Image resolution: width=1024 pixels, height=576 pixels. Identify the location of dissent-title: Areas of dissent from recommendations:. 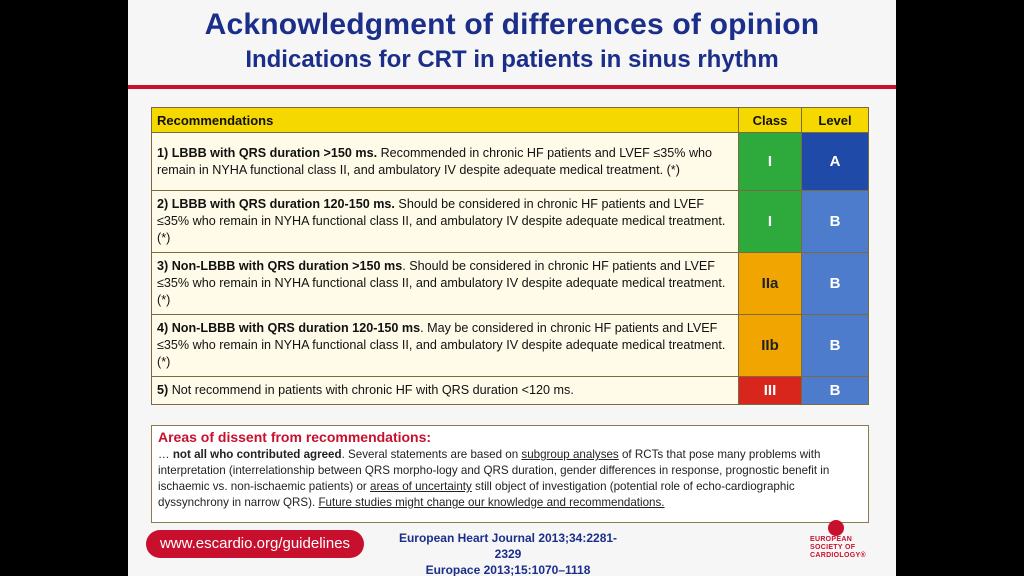
(295, 437).